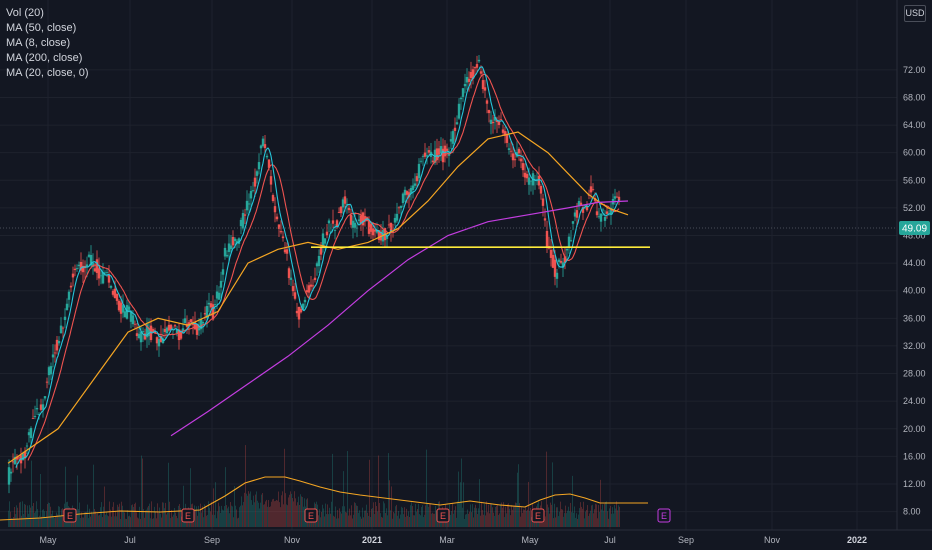 The height and width of the screenshot is (550, 932). I want to click on x-tick-label: May, so click(48, 540).